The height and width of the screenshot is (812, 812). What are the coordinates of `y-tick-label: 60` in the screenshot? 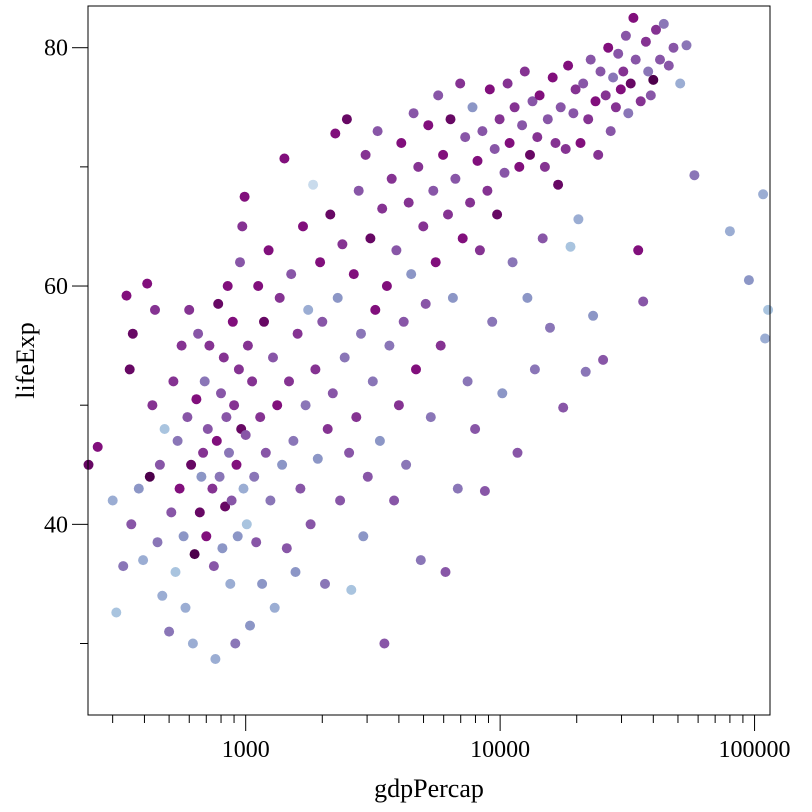 It's located at (56, 287).